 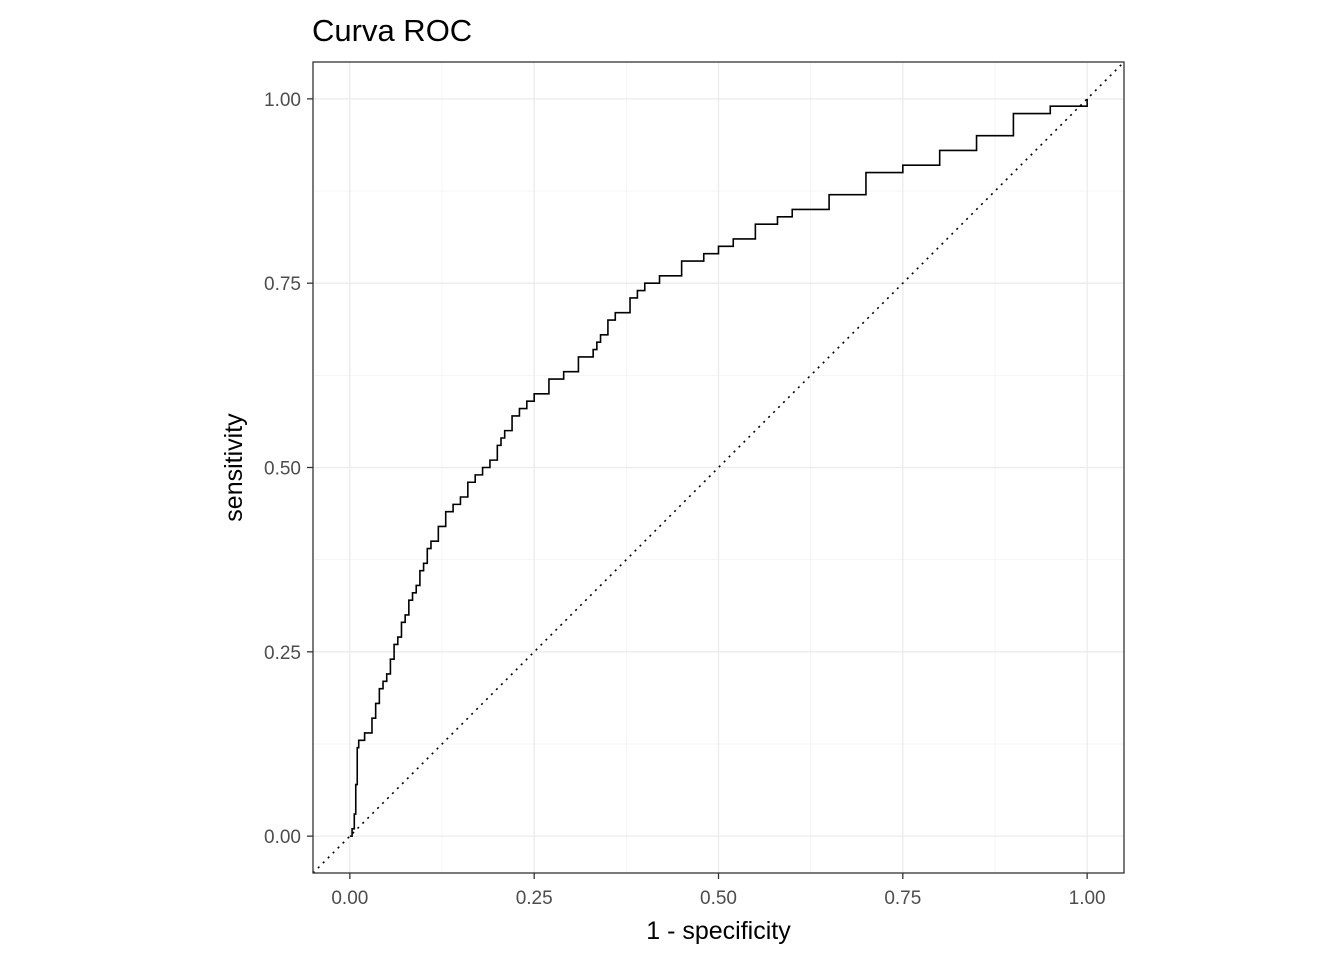 I want to click on x-tick-label-0: 0.00, so click(x=349, y=898).